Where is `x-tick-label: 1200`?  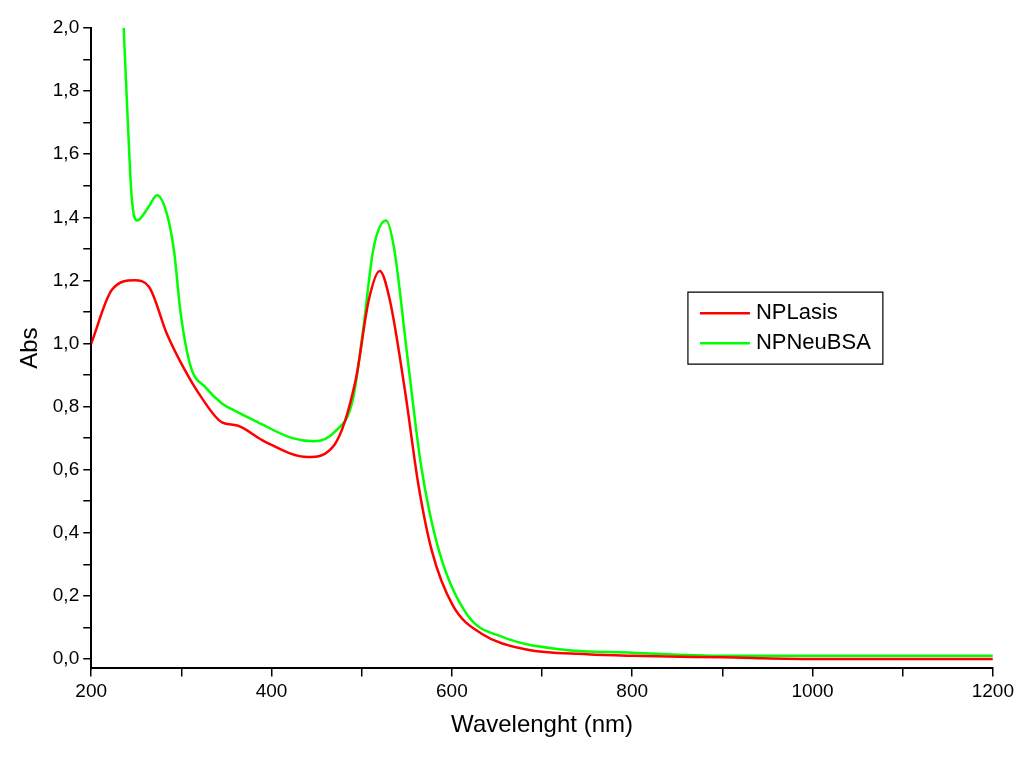 x-tick-label: 1200 is located at coordinates (993, 691).